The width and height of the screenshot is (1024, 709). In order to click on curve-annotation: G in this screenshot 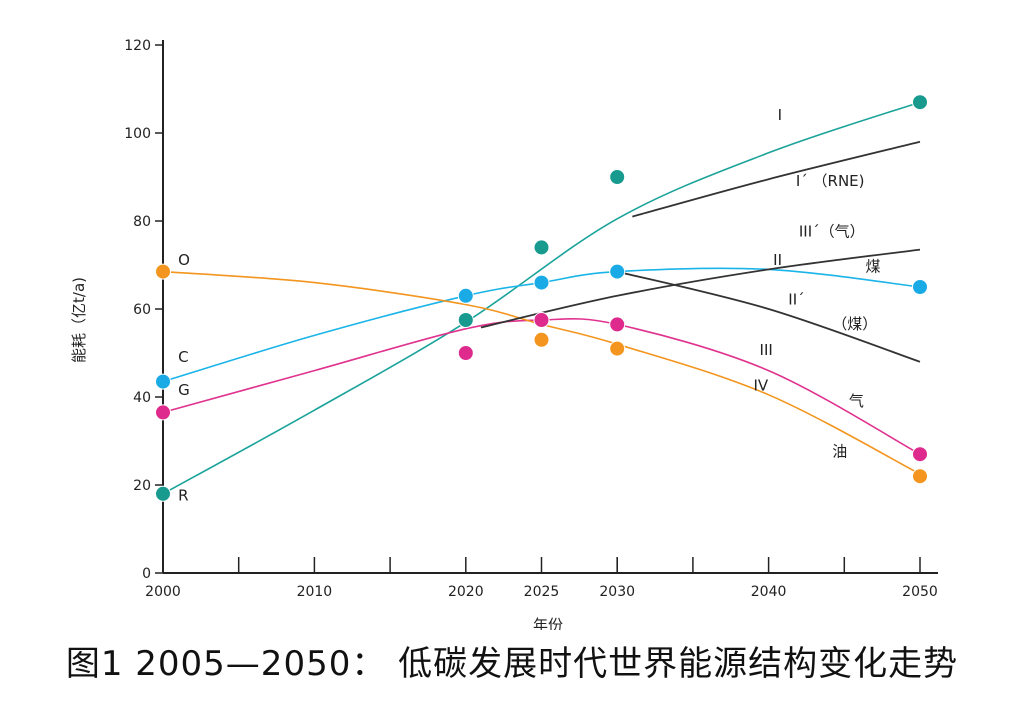, I will do `click(184, 390)`.